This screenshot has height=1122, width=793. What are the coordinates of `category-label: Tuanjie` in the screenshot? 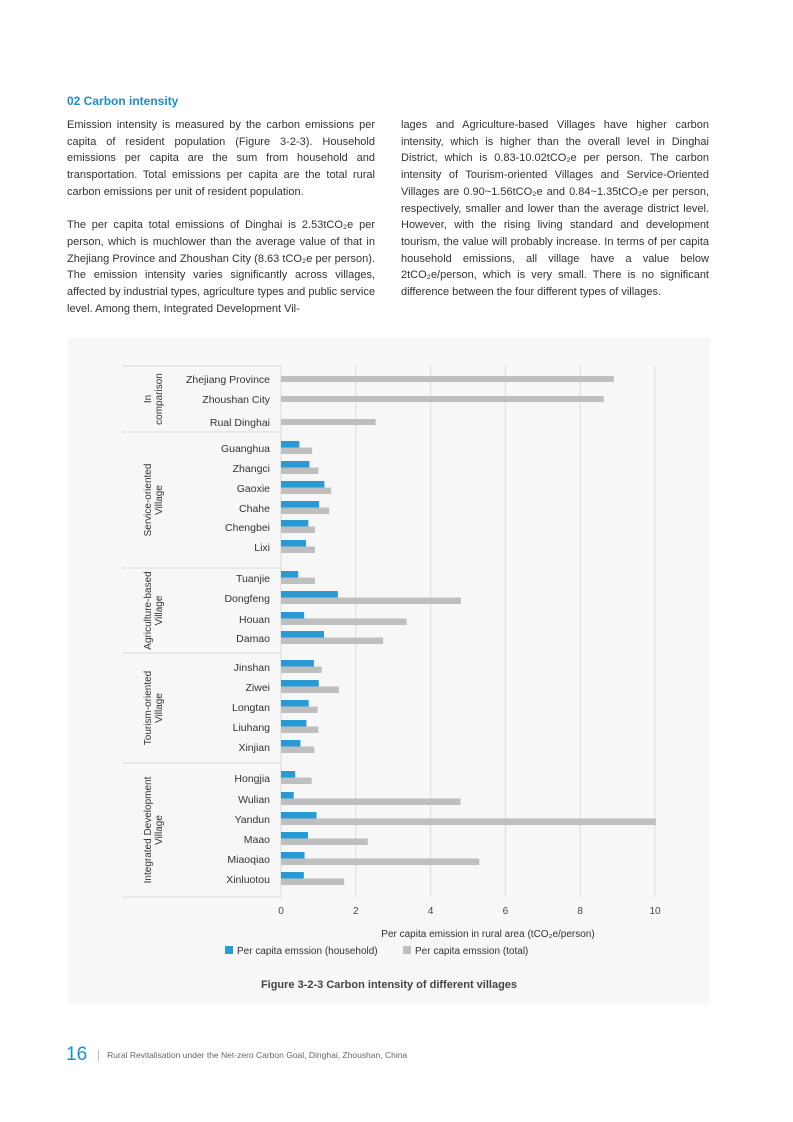 It's located at (253, 579).